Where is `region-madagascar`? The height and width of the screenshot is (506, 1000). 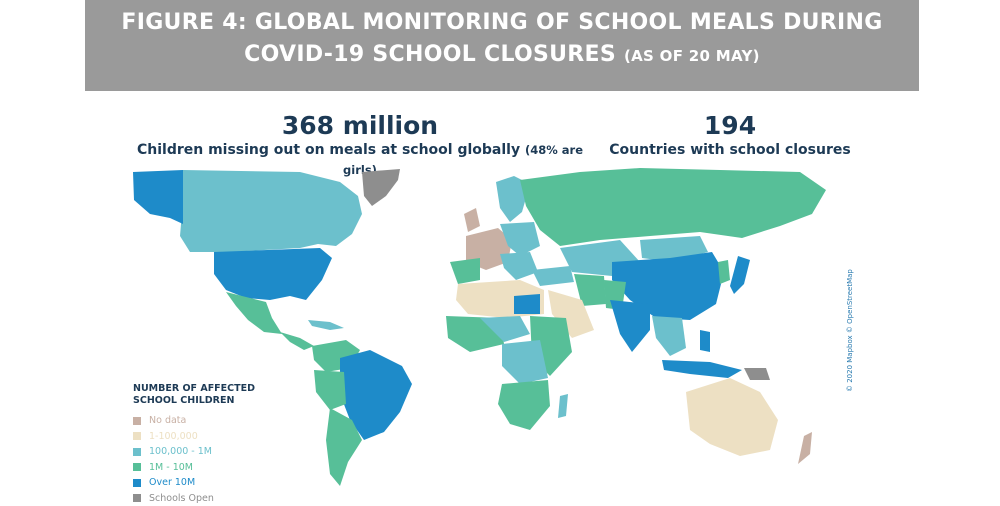
region-madagascar is located at coordinates (563, 406).